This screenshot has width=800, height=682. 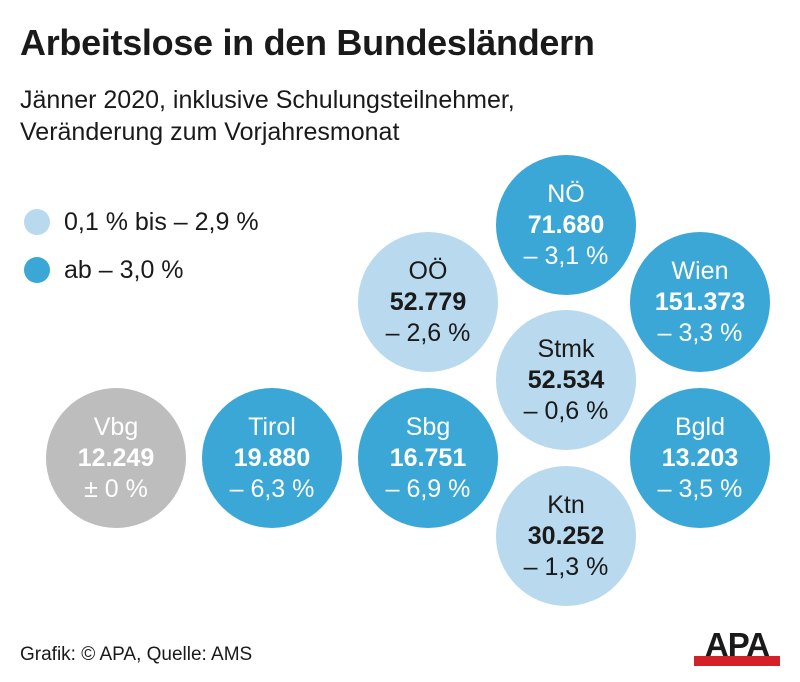 I want to click on bubble-ktn: Ktn 30.252– 1,3 %, so click(x=566, y=536).